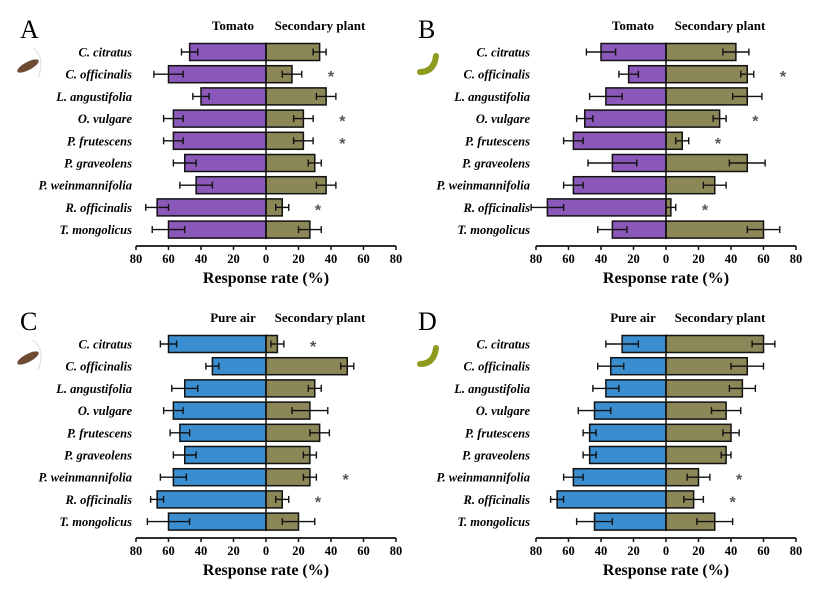 The height and width of the screenshot is (591, 826). What do you see at coordinates (396, 551) in the screenshot?
I see `x-tick-label: 80` at bounding box center [396, 551].